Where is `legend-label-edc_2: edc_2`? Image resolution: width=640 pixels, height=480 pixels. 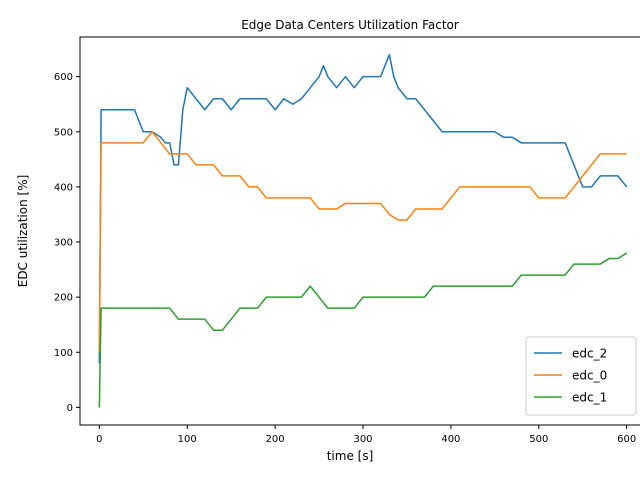 legend-label-edc_2: edc_2 is located at coordinates (589, 354).